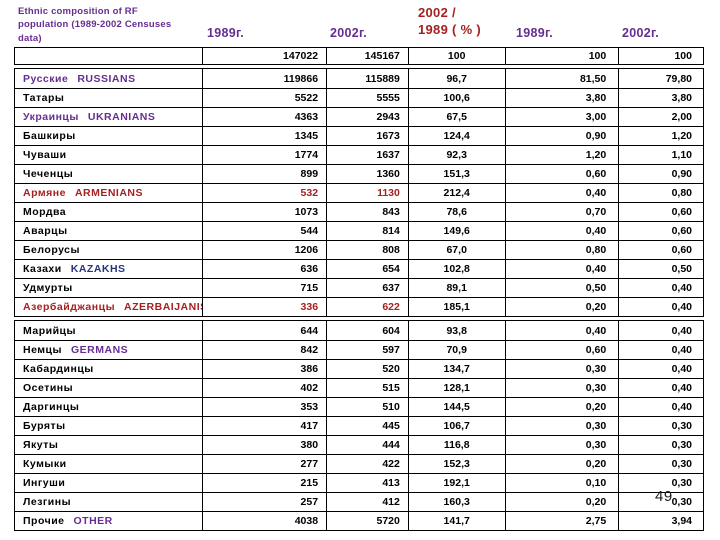 The height and width of the screenshot is (540, 720). I want to click on cell-ratio-percent: 160,3, so click(456, 502).